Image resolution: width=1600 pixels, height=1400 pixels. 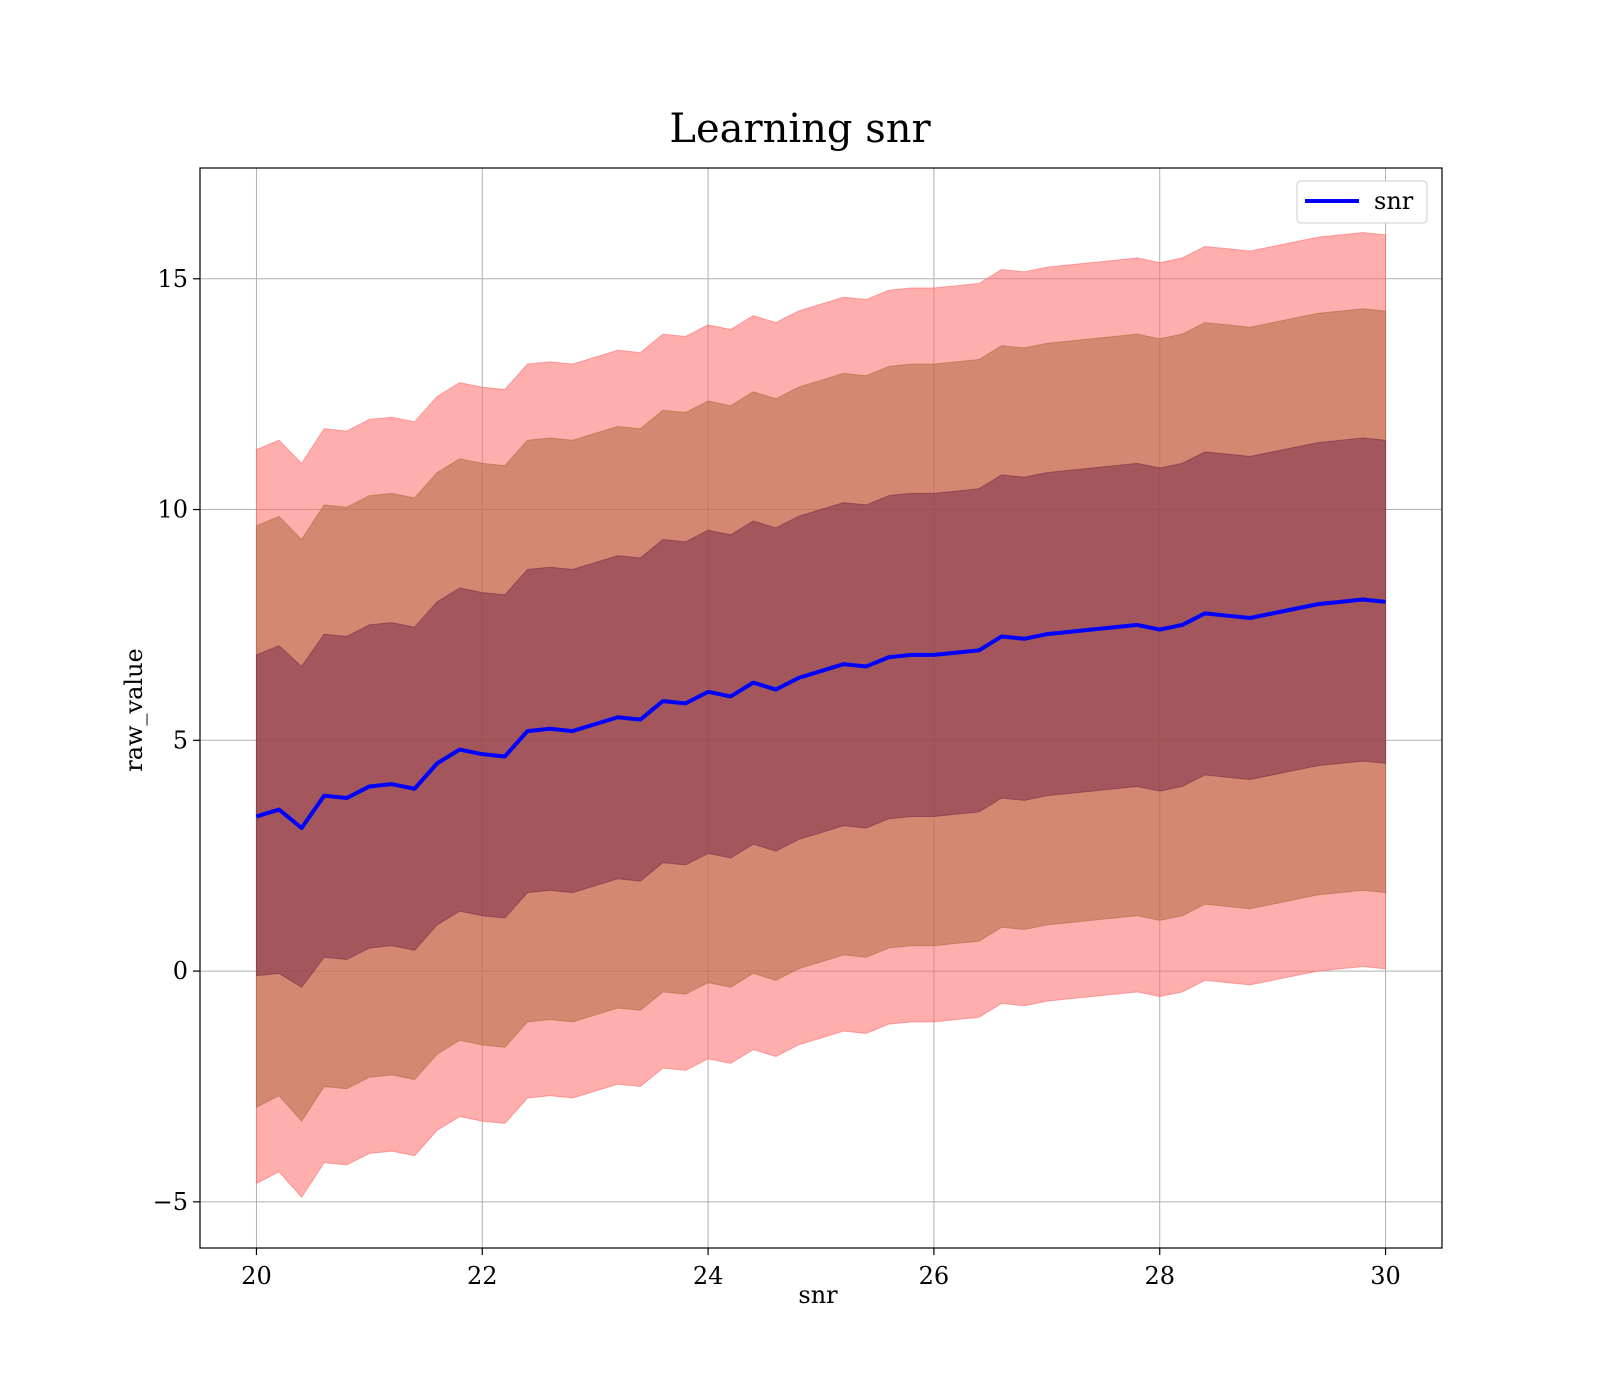 I want to click on x-tick-label: 20, so click(x=256, y=1276).